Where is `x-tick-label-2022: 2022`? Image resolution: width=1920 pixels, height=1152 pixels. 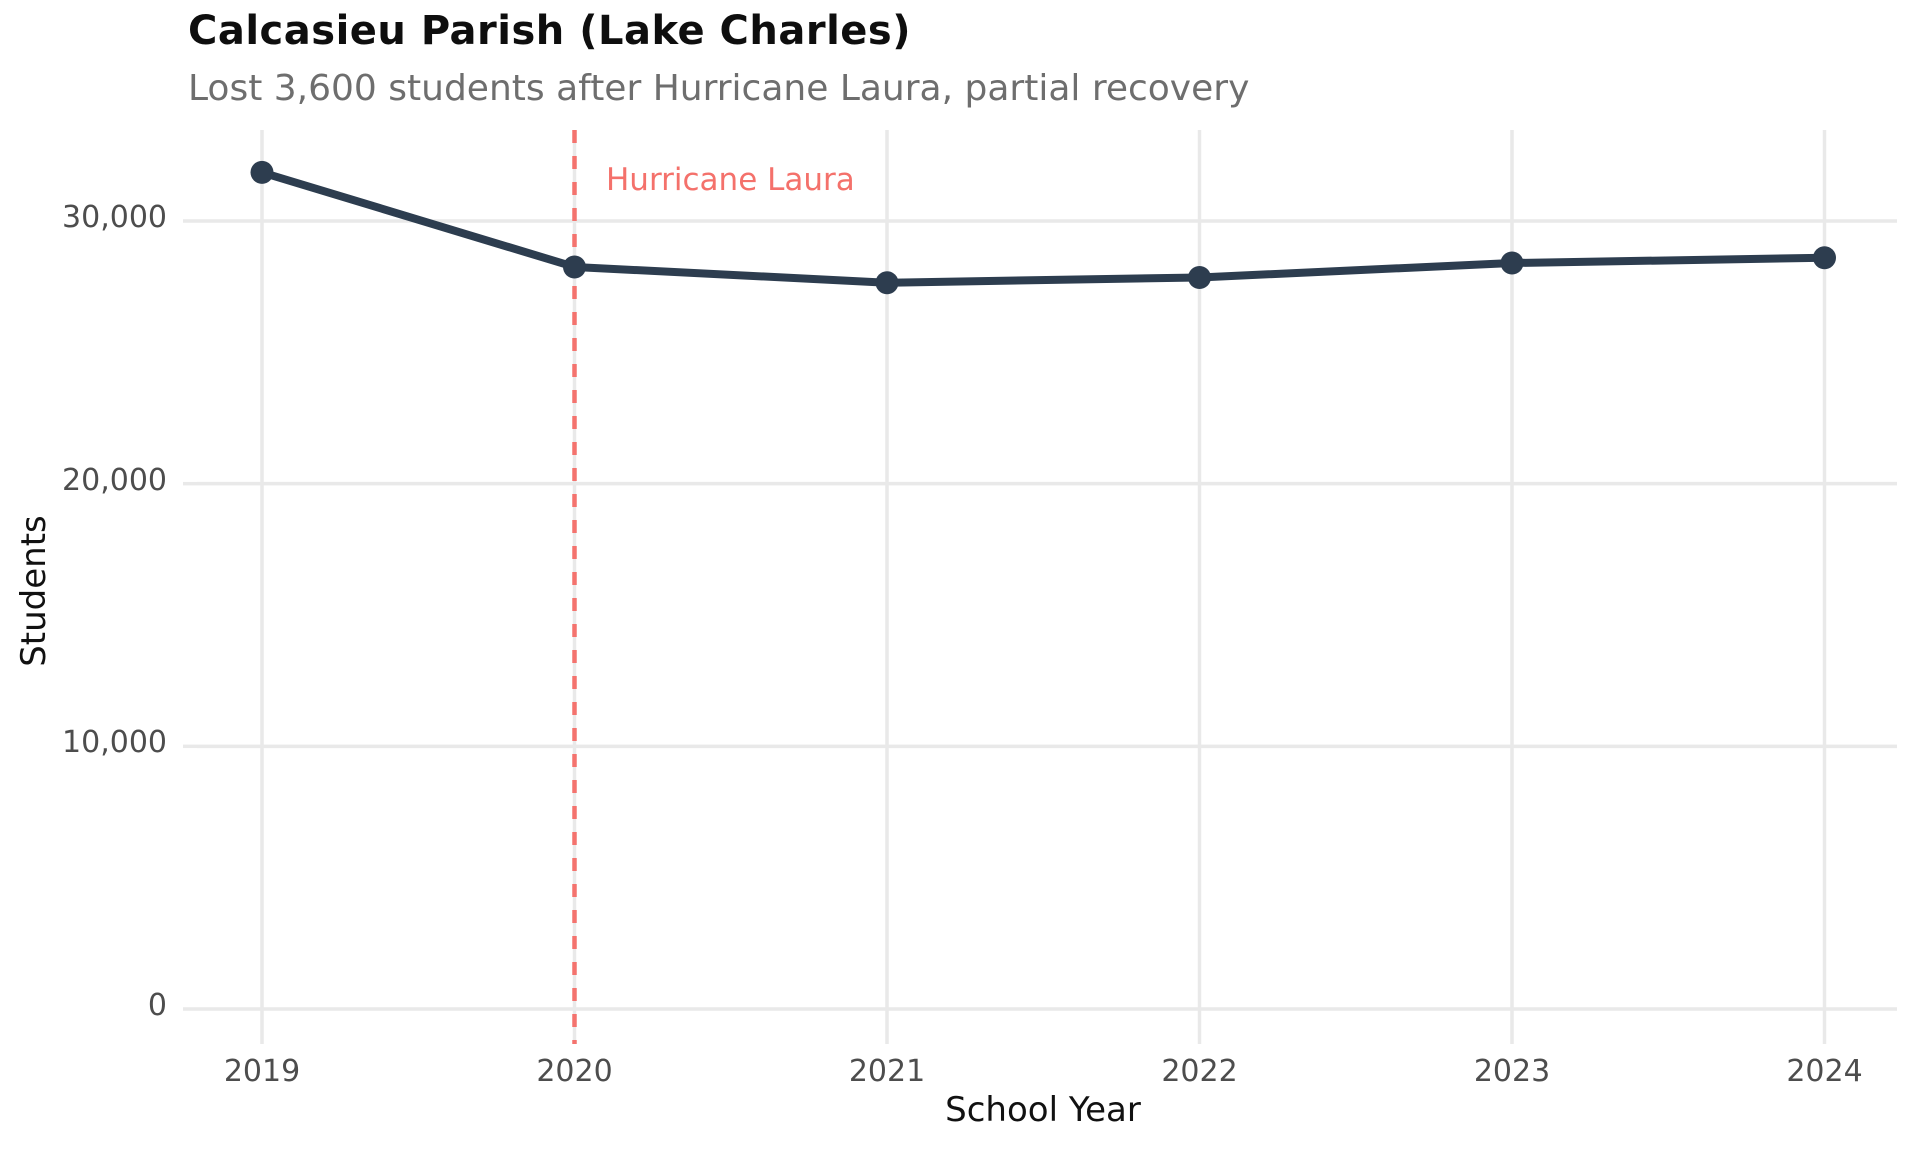
x-tick-label-2022: 2022 is located at coordinates (1199, 1071).